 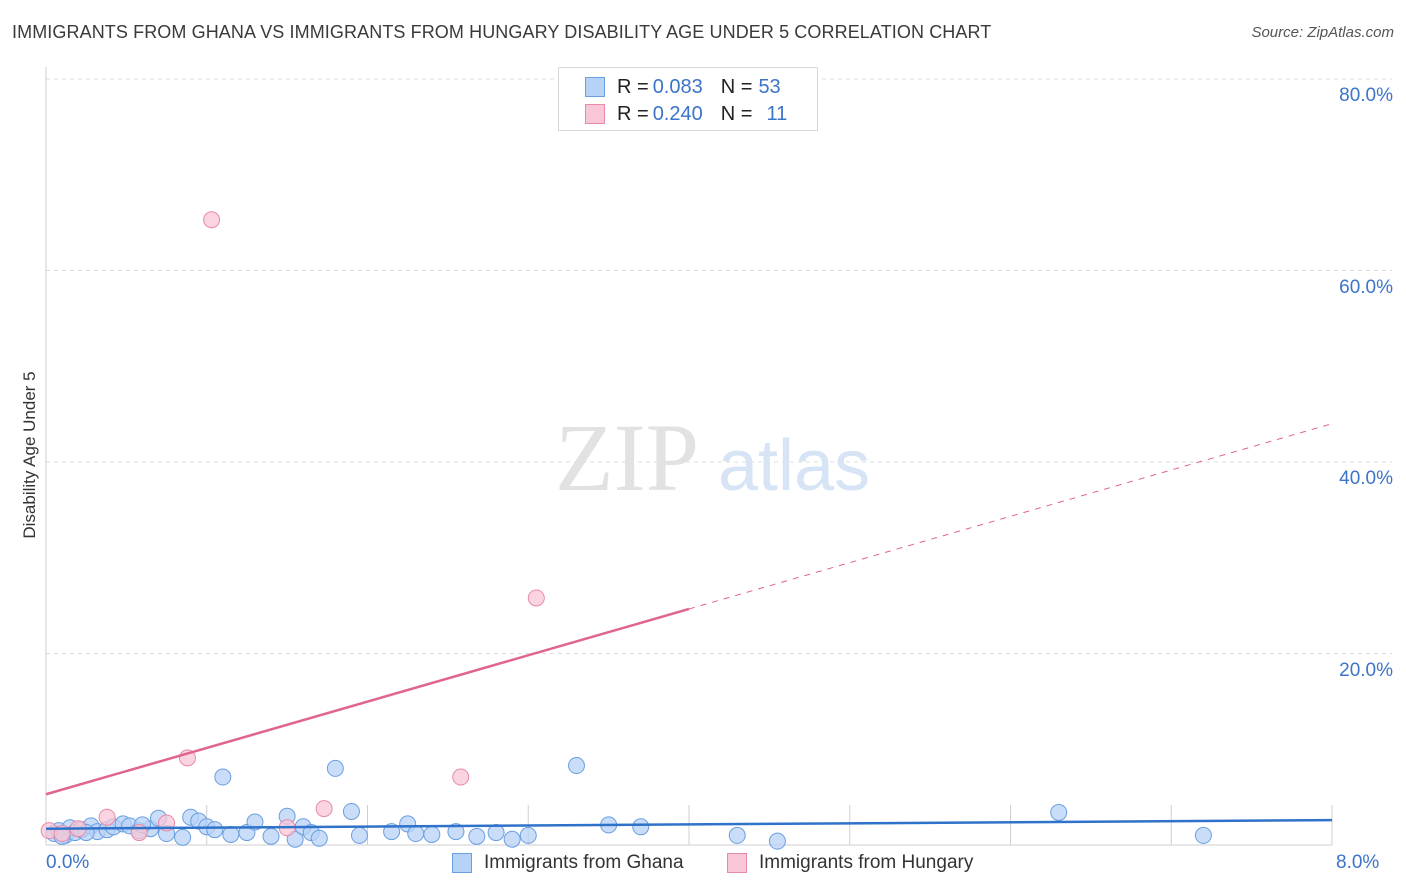 I want to click on y-tick-label: 20.0%, so click(x=1366, y=670).